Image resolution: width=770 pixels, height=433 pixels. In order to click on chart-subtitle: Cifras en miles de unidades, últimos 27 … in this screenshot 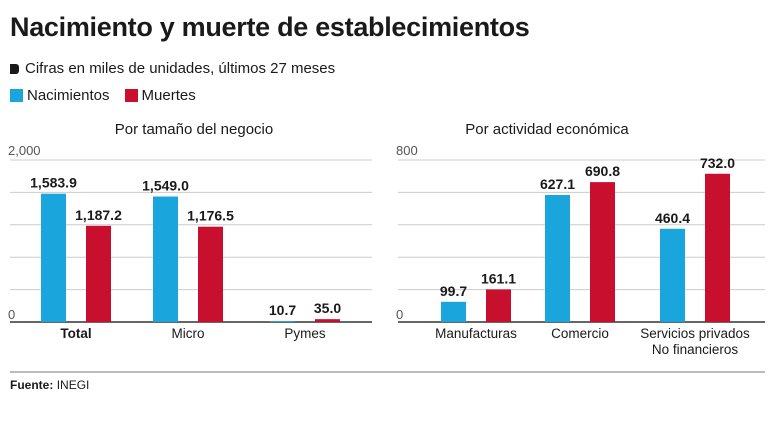, I will do `click(172, 68)`.